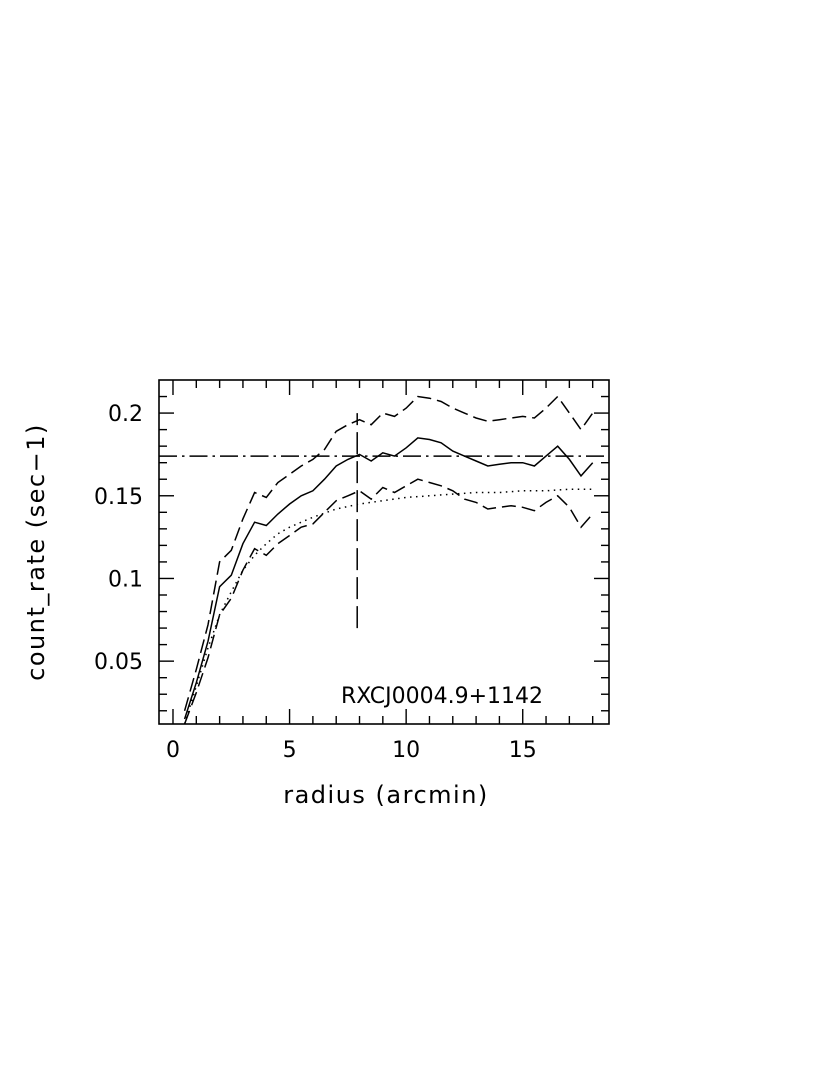 This screenshot has height=1080, width=830. Describe the element at coordinates (442, 696) in the screenshot. I see `chart-annotation: RXCJ0004.9+1142` at that location.